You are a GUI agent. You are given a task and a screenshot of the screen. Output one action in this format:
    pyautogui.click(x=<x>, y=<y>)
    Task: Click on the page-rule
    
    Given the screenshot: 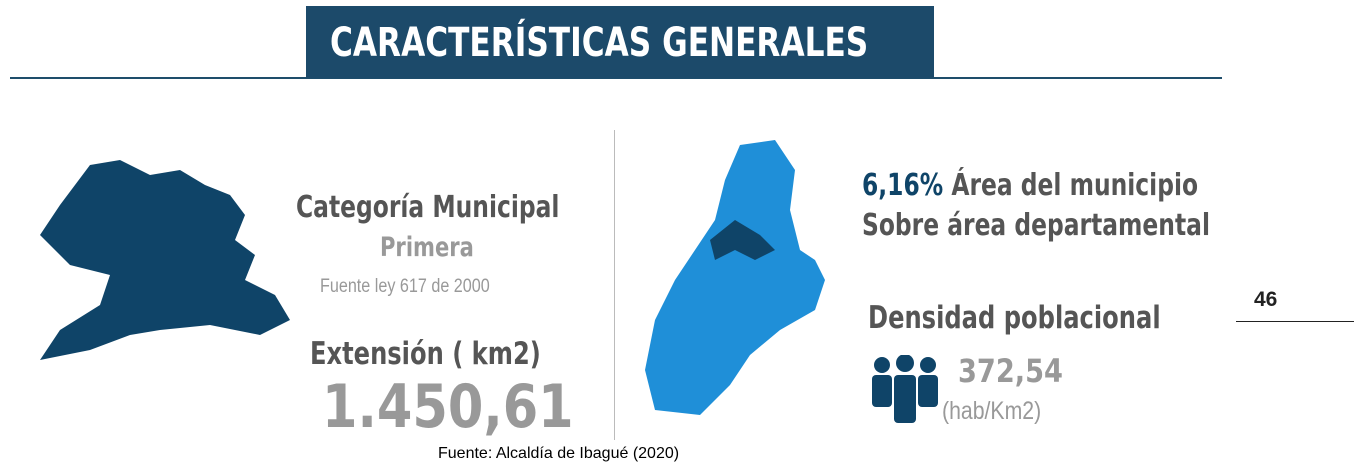 What is the action you would take?
    pyautogui.click(x=1295, y=321)
    